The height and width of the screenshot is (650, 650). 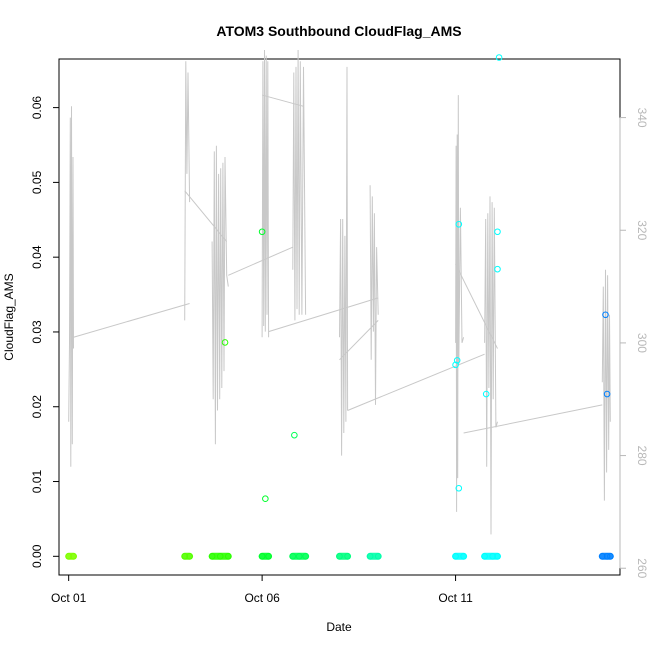 I want to click on y2-tick-label: 280, so click(x=642, y=456).